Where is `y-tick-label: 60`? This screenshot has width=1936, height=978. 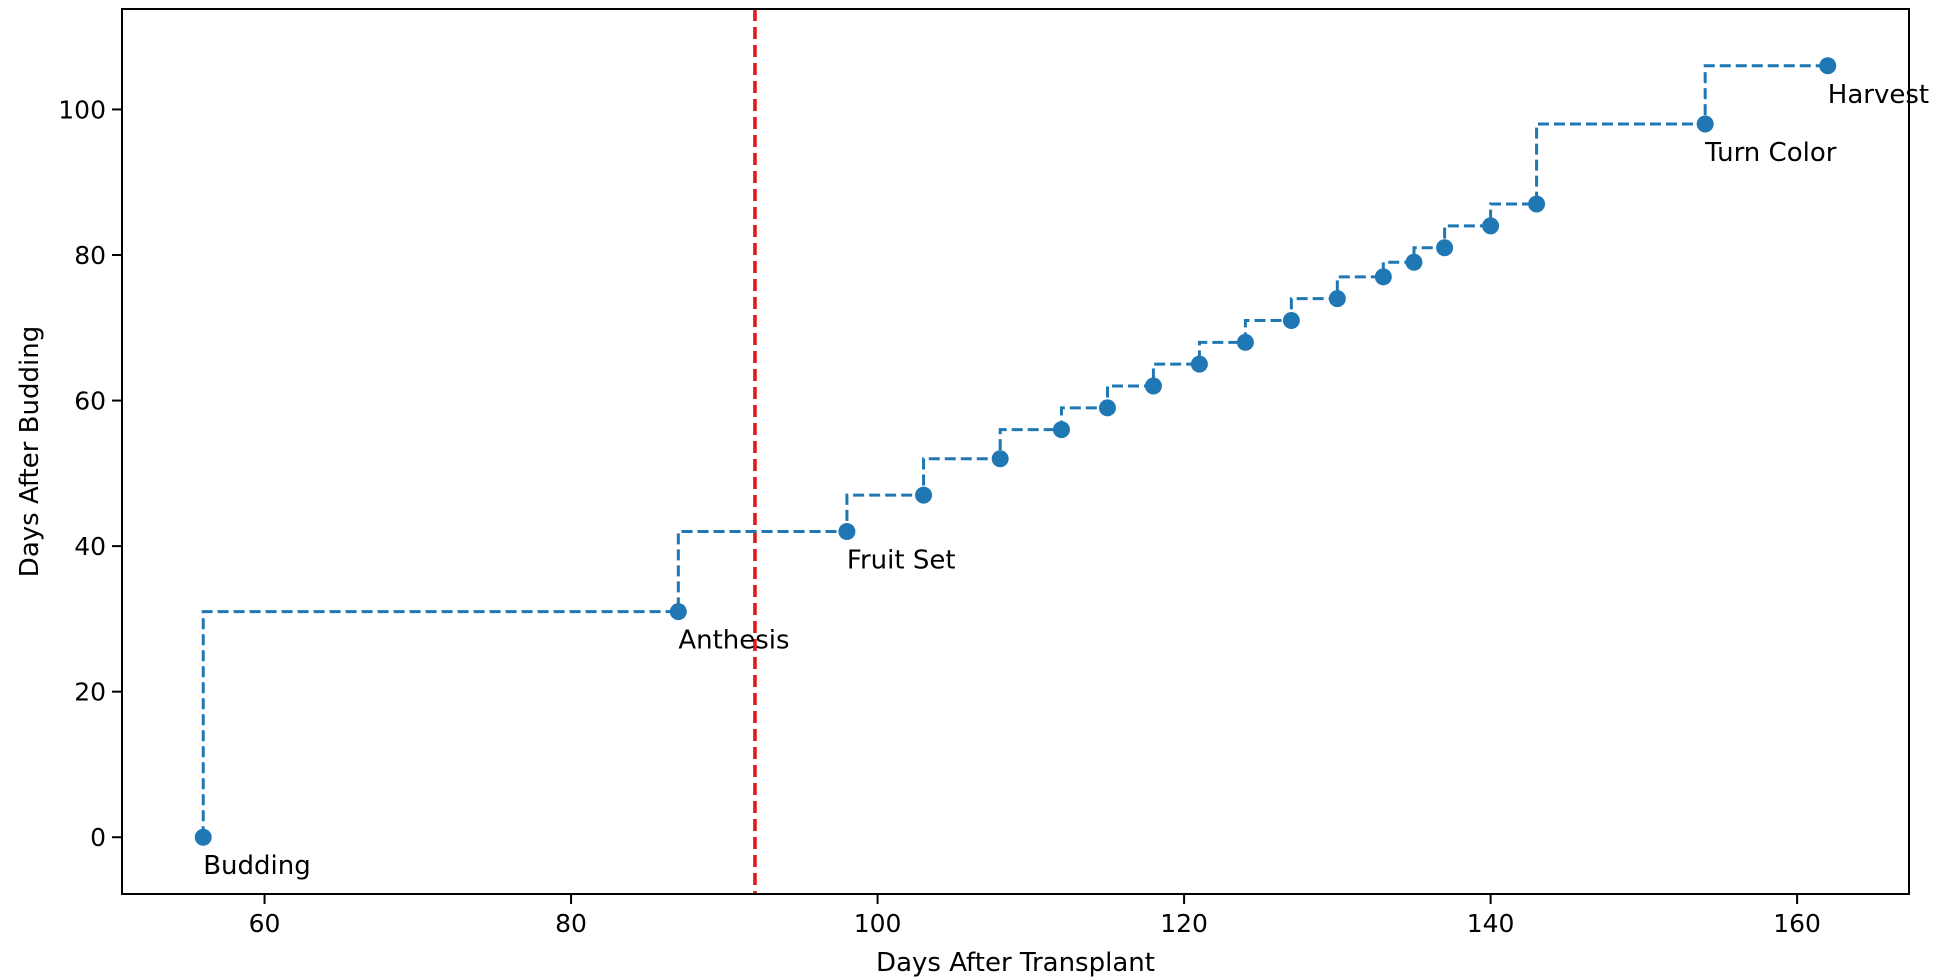
y-tick-label: 60 is located at coordinates (90, 401).